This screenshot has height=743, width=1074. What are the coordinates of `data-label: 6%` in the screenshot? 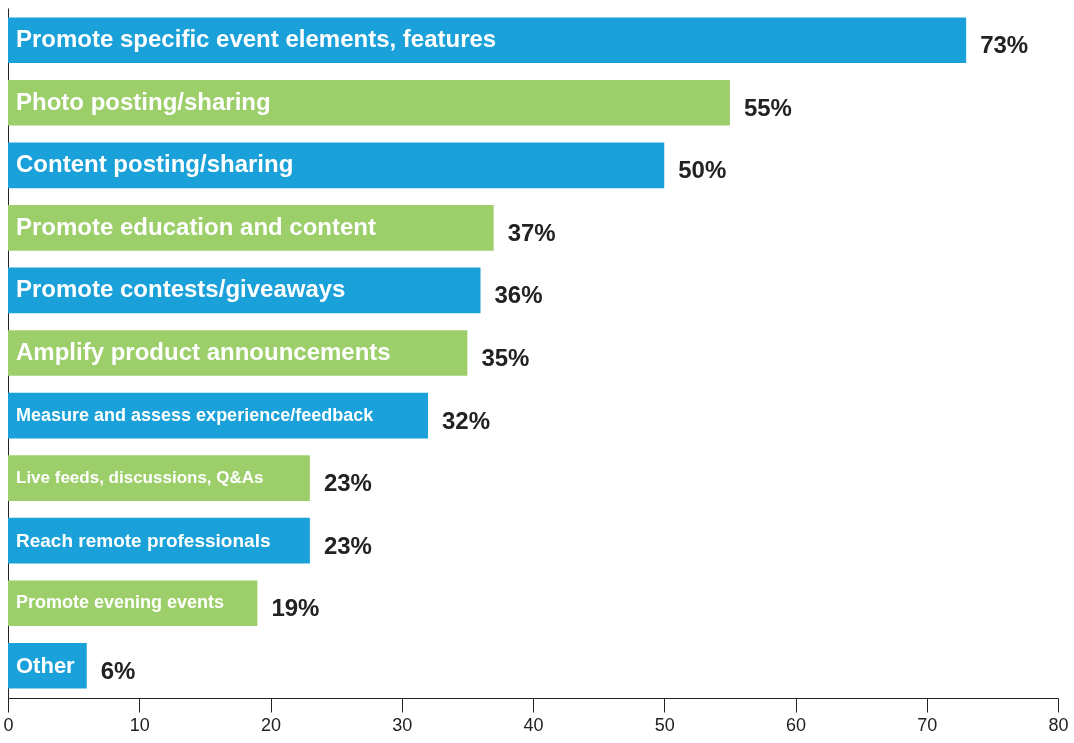 It's located at (118, 670).